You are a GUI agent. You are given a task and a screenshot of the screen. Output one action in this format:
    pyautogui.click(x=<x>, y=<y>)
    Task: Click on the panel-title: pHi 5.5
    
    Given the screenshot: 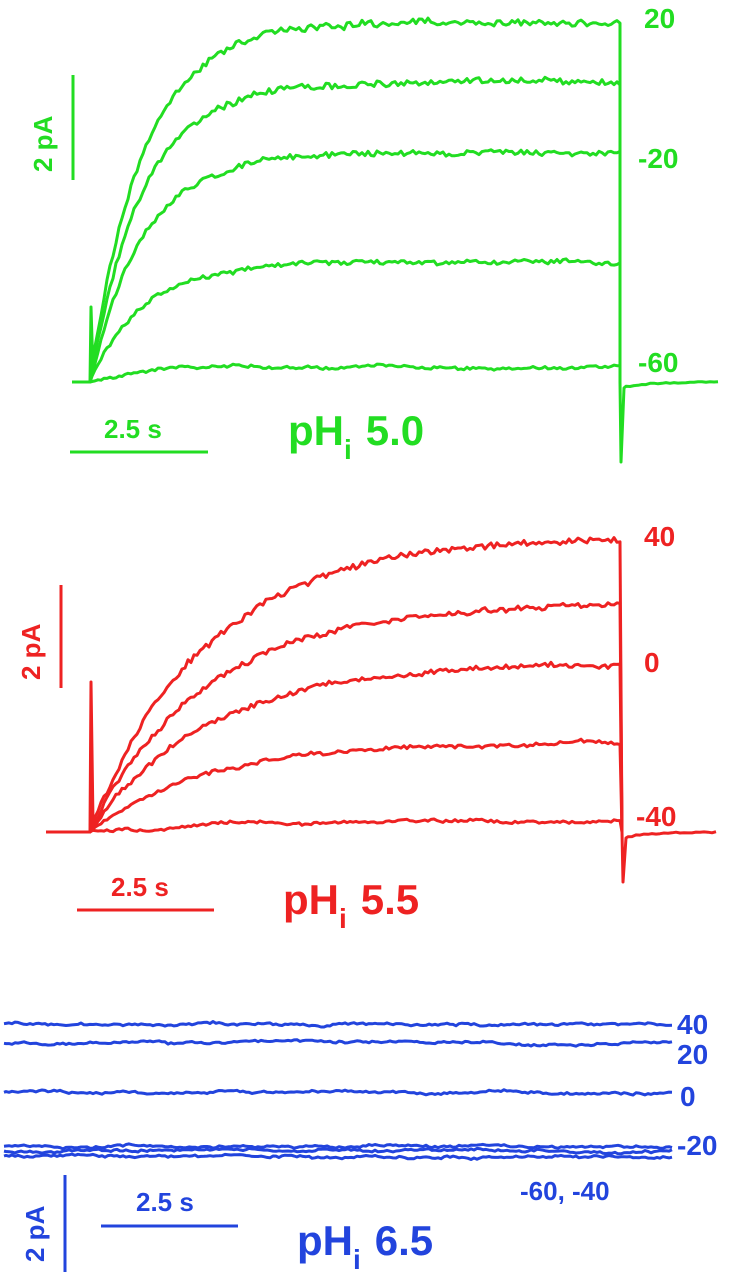 What is the action you would take?
    pyautogui.click(x=351, y=905)
    